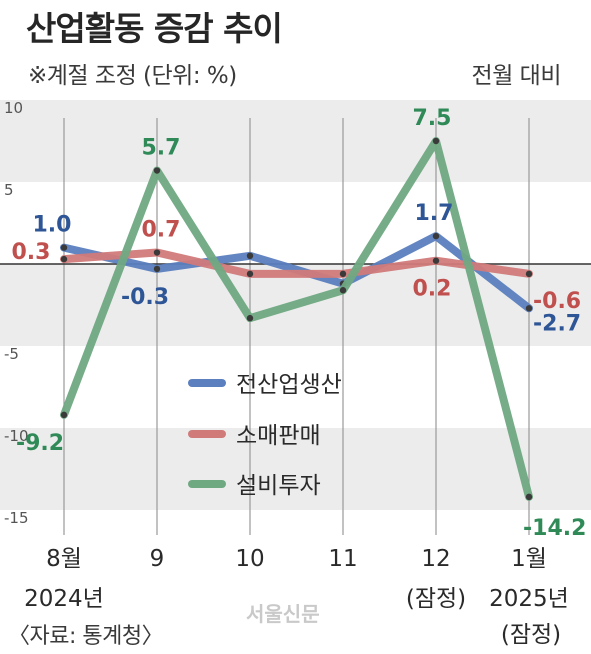  I want to click on x-tick-label: 9, so click(157, 559).